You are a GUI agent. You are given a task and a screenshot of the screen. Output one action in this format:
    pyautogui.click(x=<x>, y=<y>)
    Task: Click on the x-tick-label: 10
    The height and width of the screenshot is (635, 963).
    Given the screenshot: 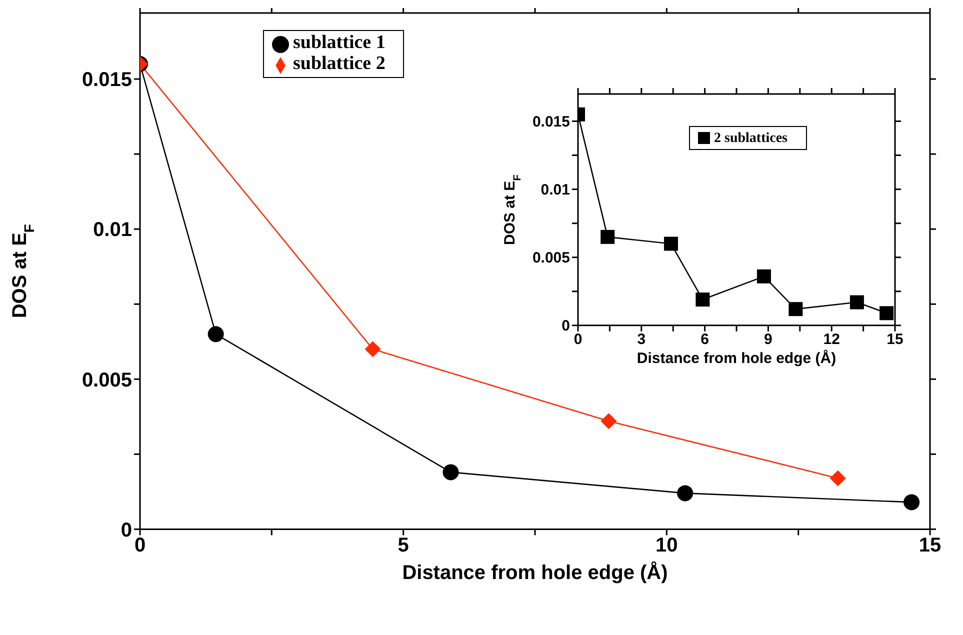 What is the action you would take?
    pyautogui.click(x=667, y=545)
    